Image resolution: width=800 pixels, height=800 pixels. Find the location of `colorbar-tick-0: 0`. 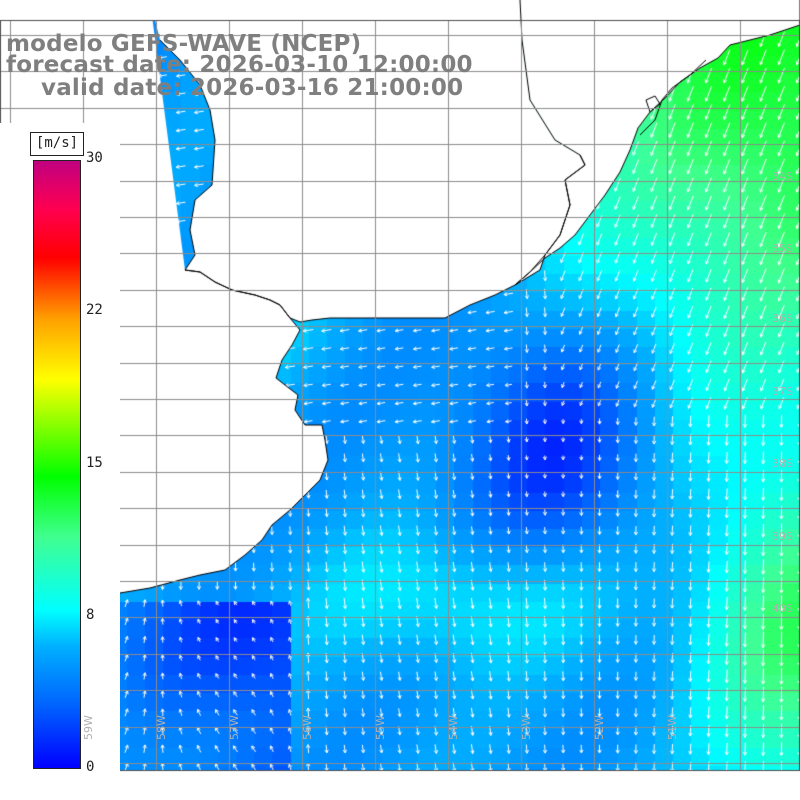

colorbar-tick-0: 0 is located at coordinates (90, 767).